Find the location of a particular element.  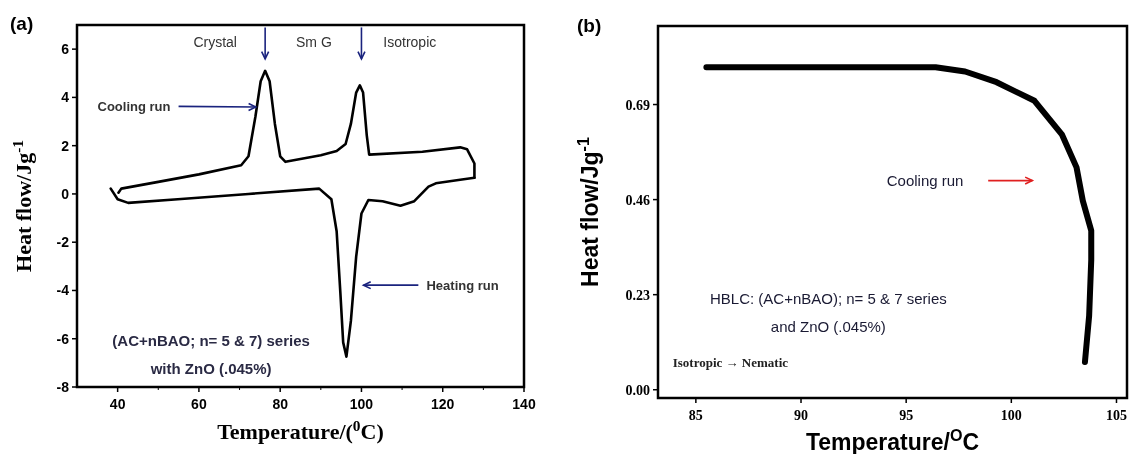

annotation: Heating run is located at coordinates (462, 286).